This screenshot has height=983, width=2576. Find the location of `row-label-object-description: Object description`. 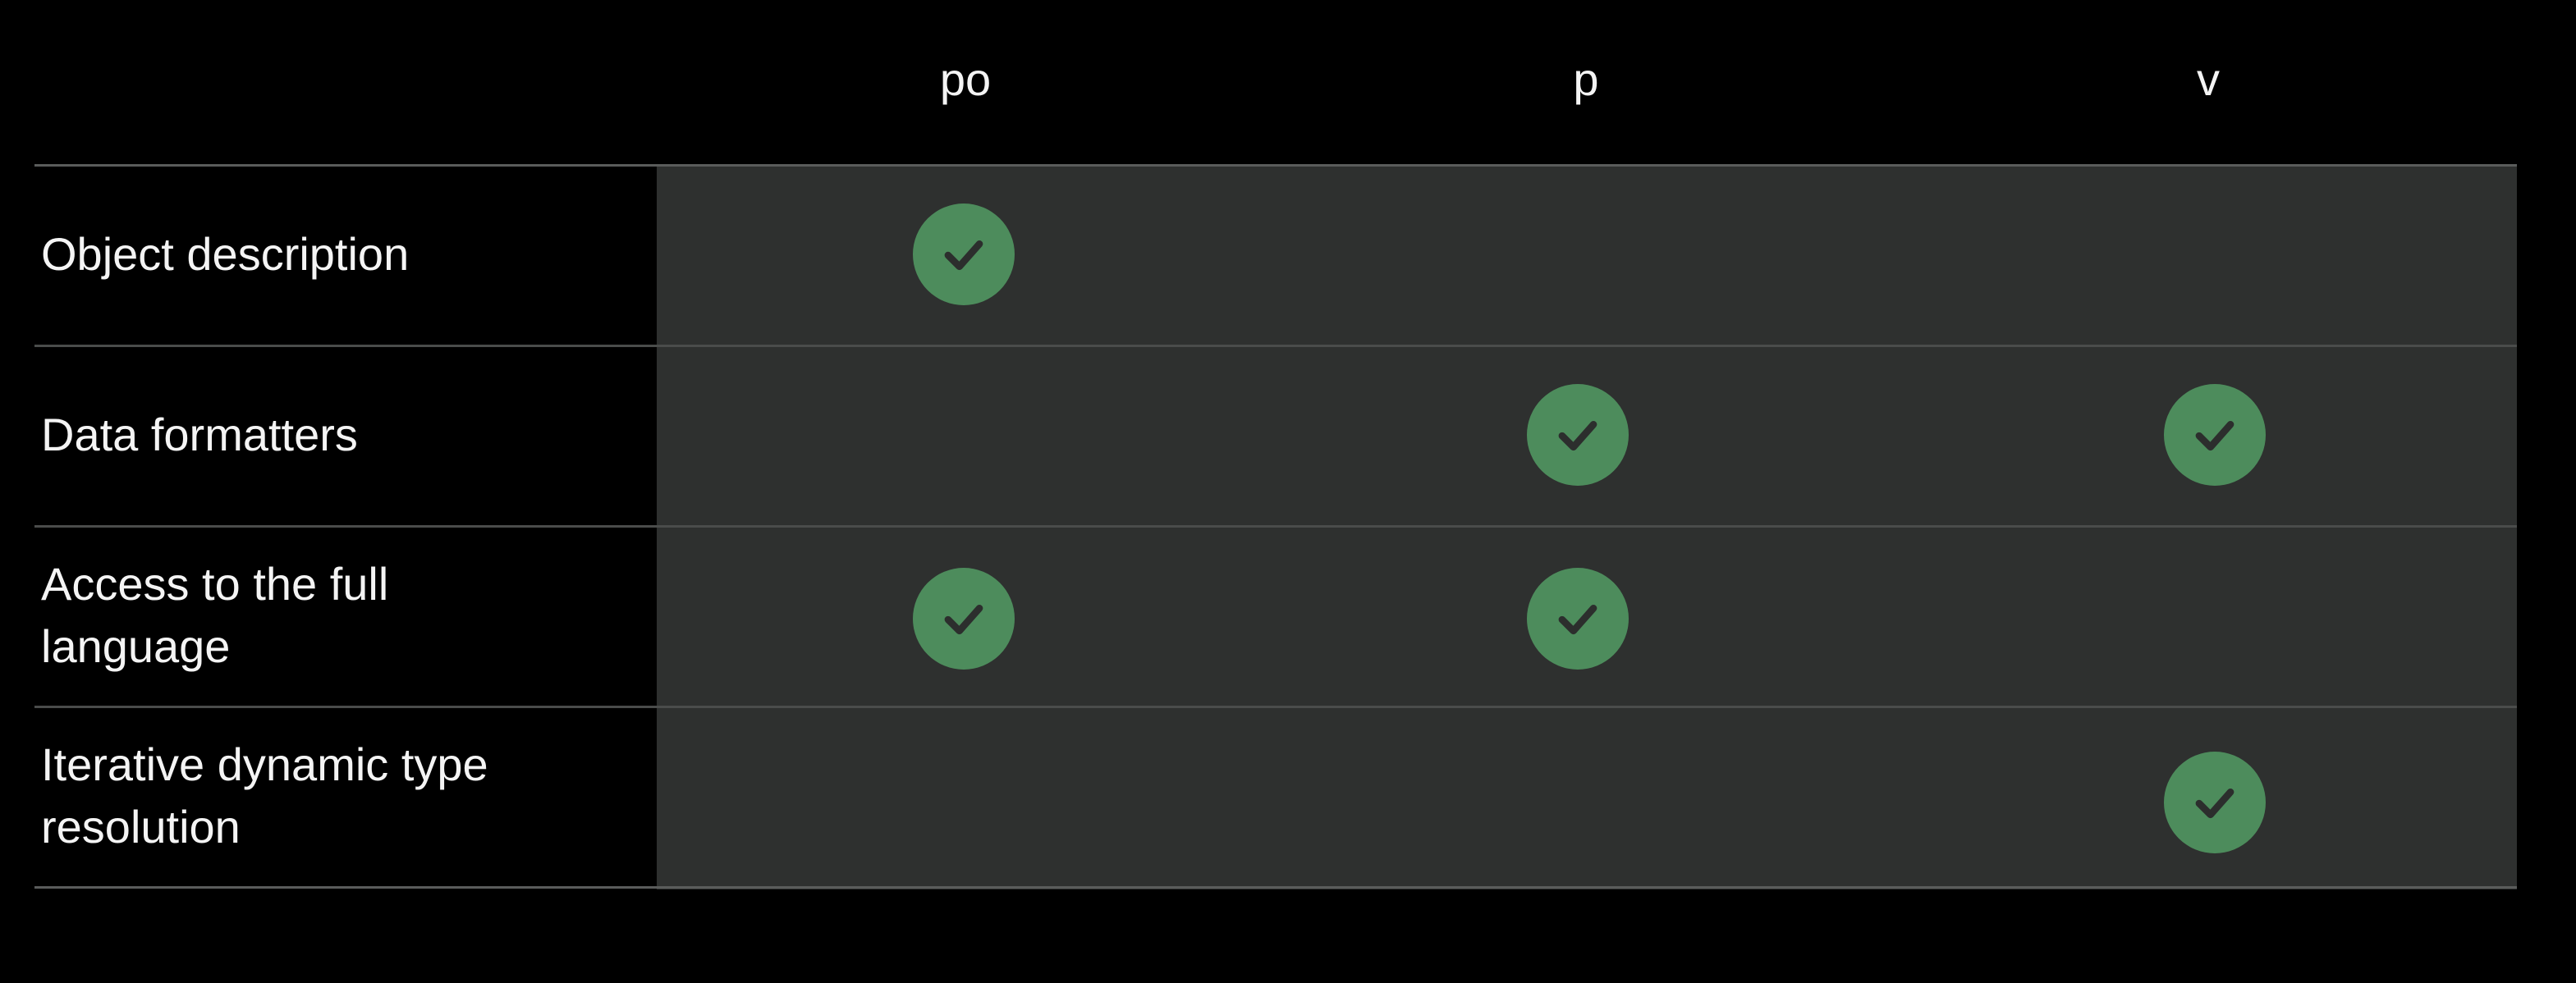

row-label-object-description: Object description is located at coordinates (337, 254).